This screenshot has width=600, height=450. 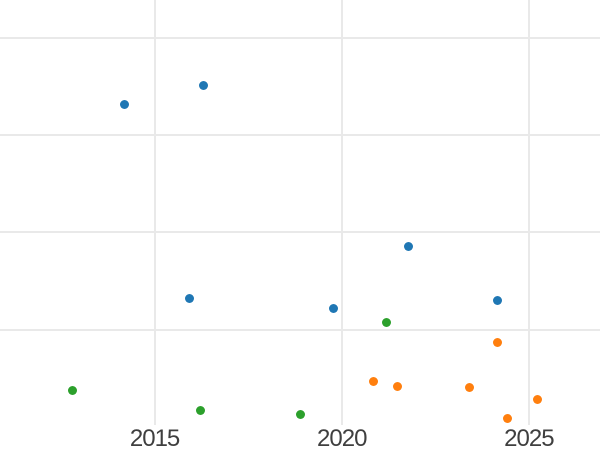 I want to click on x-tick-label-2025: 2025, so click(x=529, y=437).